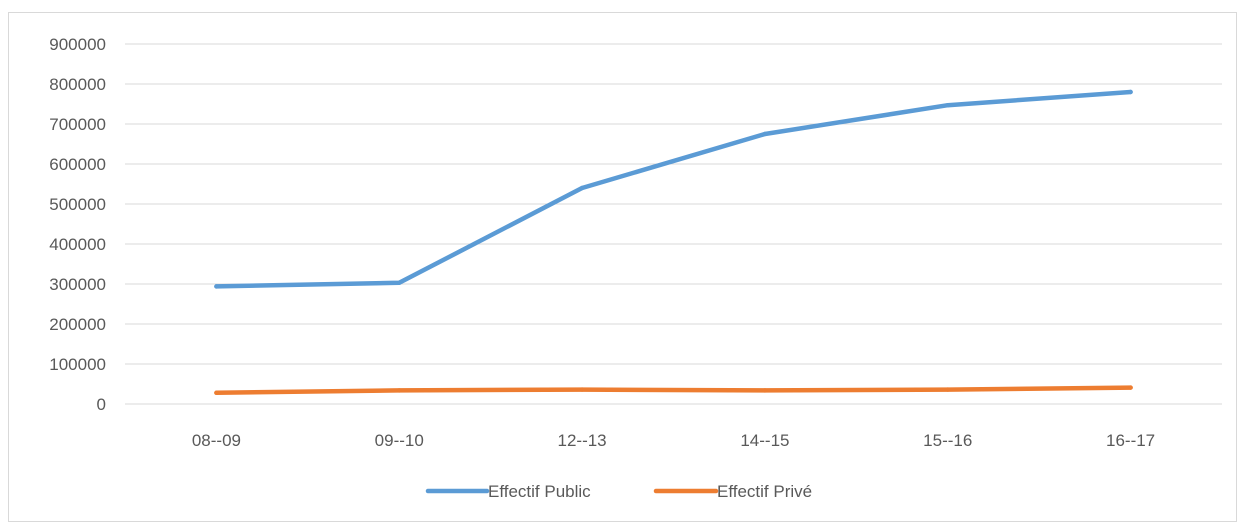  I want to click on x-axis-tick-labels: 08--09 09--10 12--13 14--15 15--16 16--17, so click(673, 440).